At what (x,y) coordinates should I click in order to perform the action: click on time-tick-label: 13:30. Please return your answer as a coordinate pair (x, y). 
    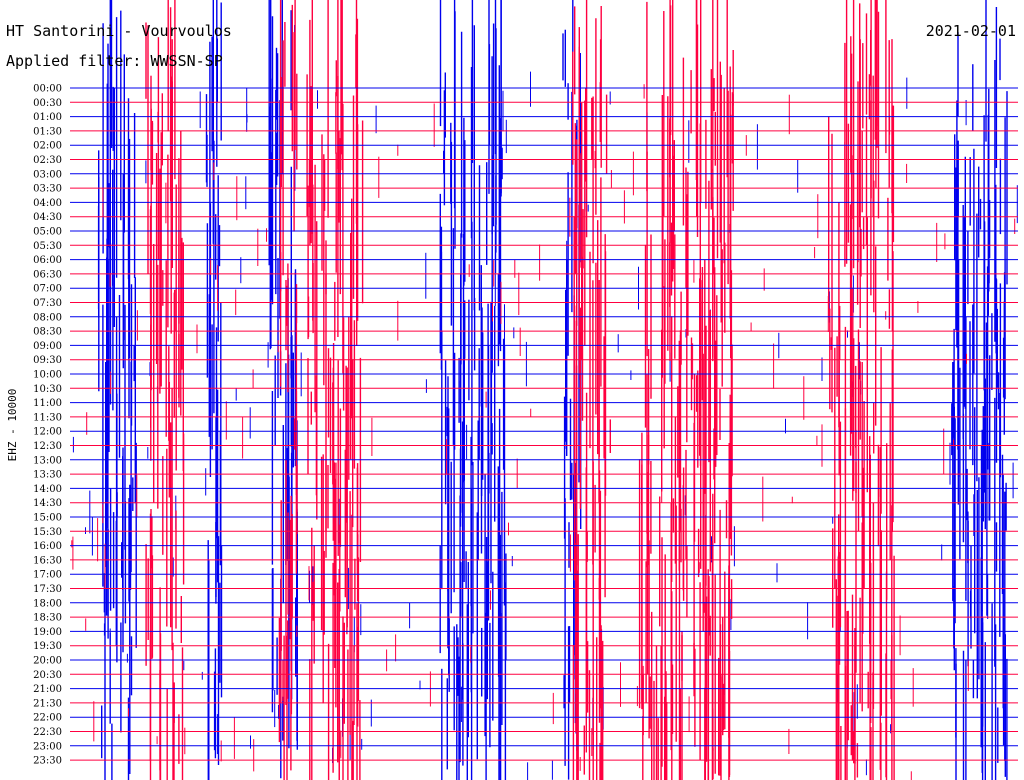
    Looking at the image, I should click on (47, 475).